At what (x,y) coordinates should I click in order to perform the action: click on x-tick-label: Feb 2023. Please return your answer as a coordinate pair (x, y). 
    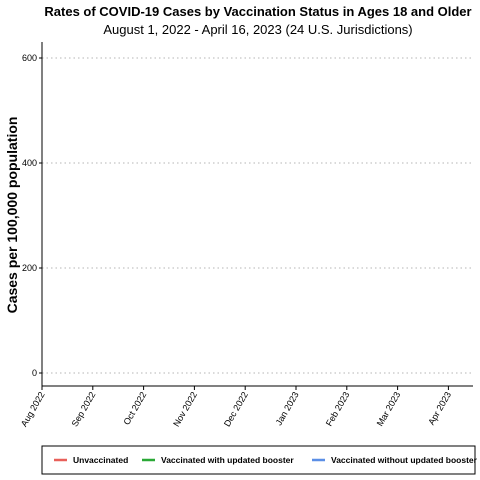
    Looking at the image, I should click on (338, 409).